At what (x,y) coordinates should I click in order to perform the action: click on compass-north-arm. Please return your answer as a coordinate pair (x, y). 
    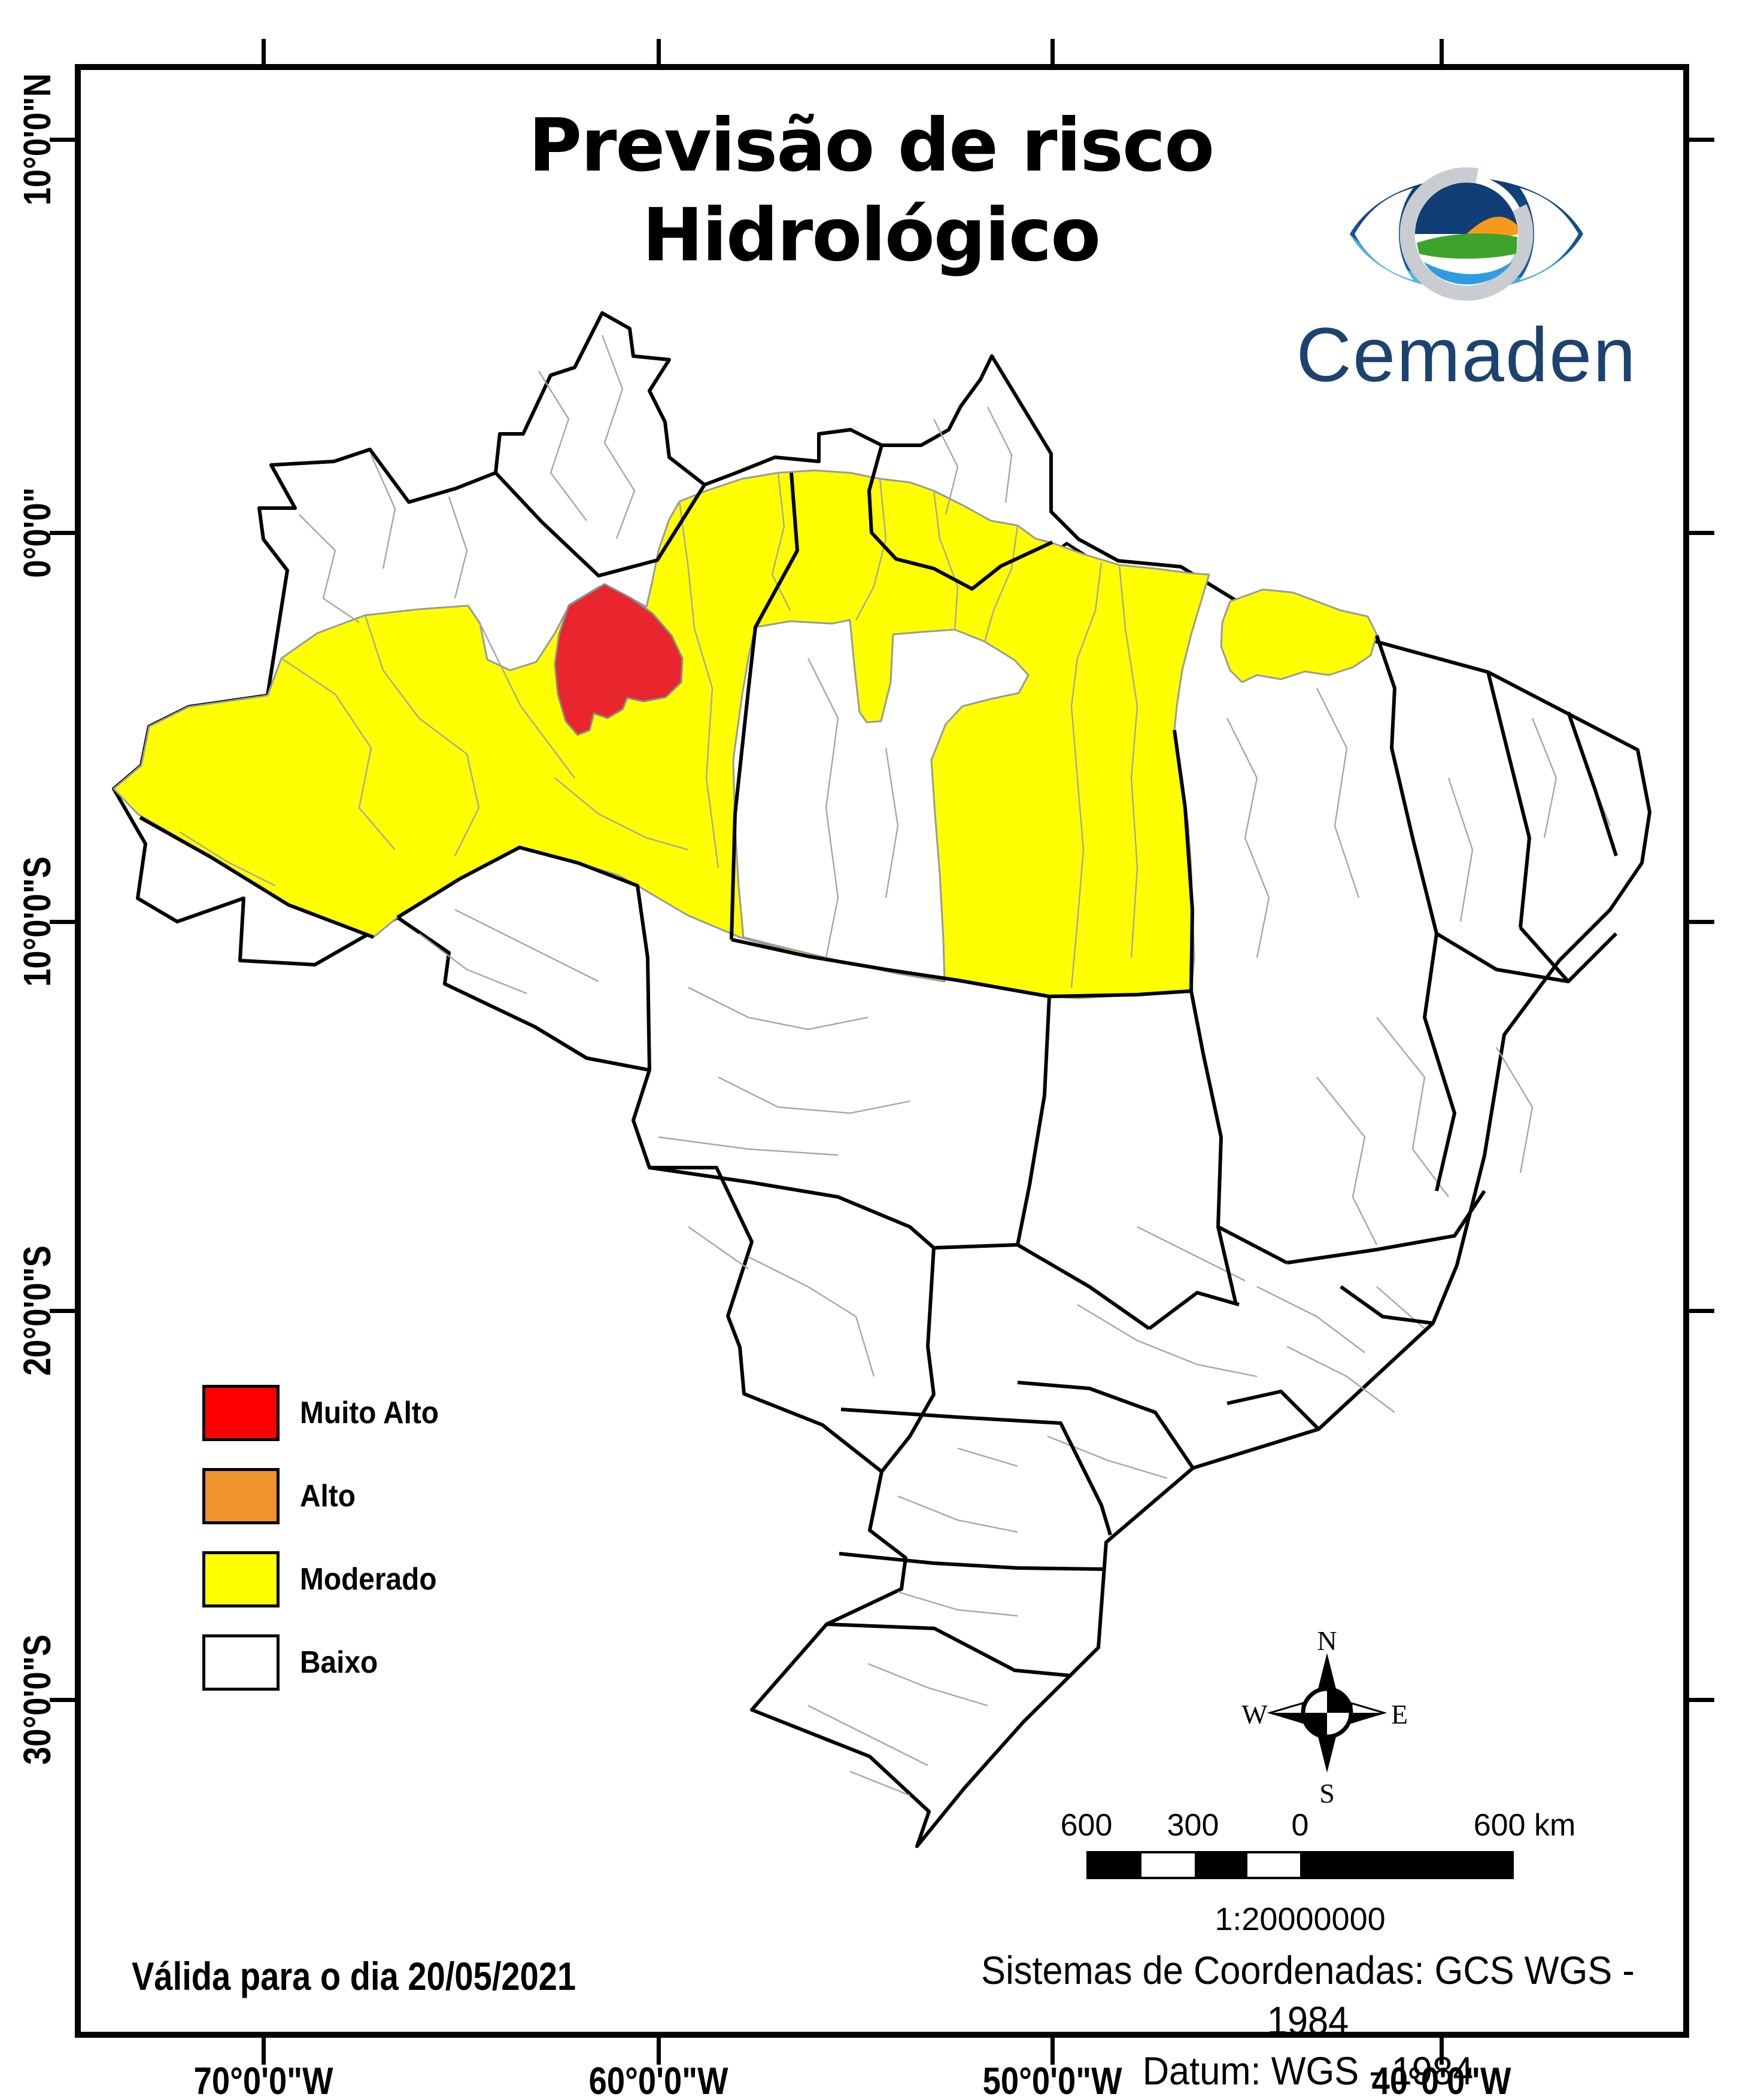
    Looking at the image, I should click on (1327, 1675).